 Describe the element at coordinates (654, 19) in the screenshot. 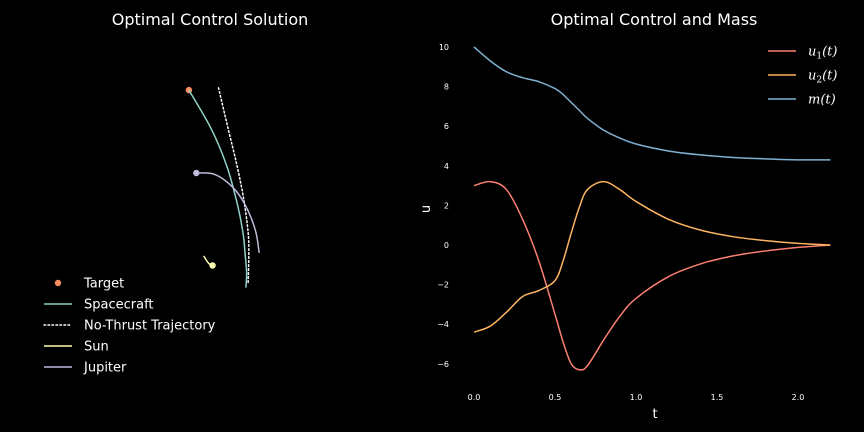

I see `right-chart-title: Optimal Control and Mass` at that location.